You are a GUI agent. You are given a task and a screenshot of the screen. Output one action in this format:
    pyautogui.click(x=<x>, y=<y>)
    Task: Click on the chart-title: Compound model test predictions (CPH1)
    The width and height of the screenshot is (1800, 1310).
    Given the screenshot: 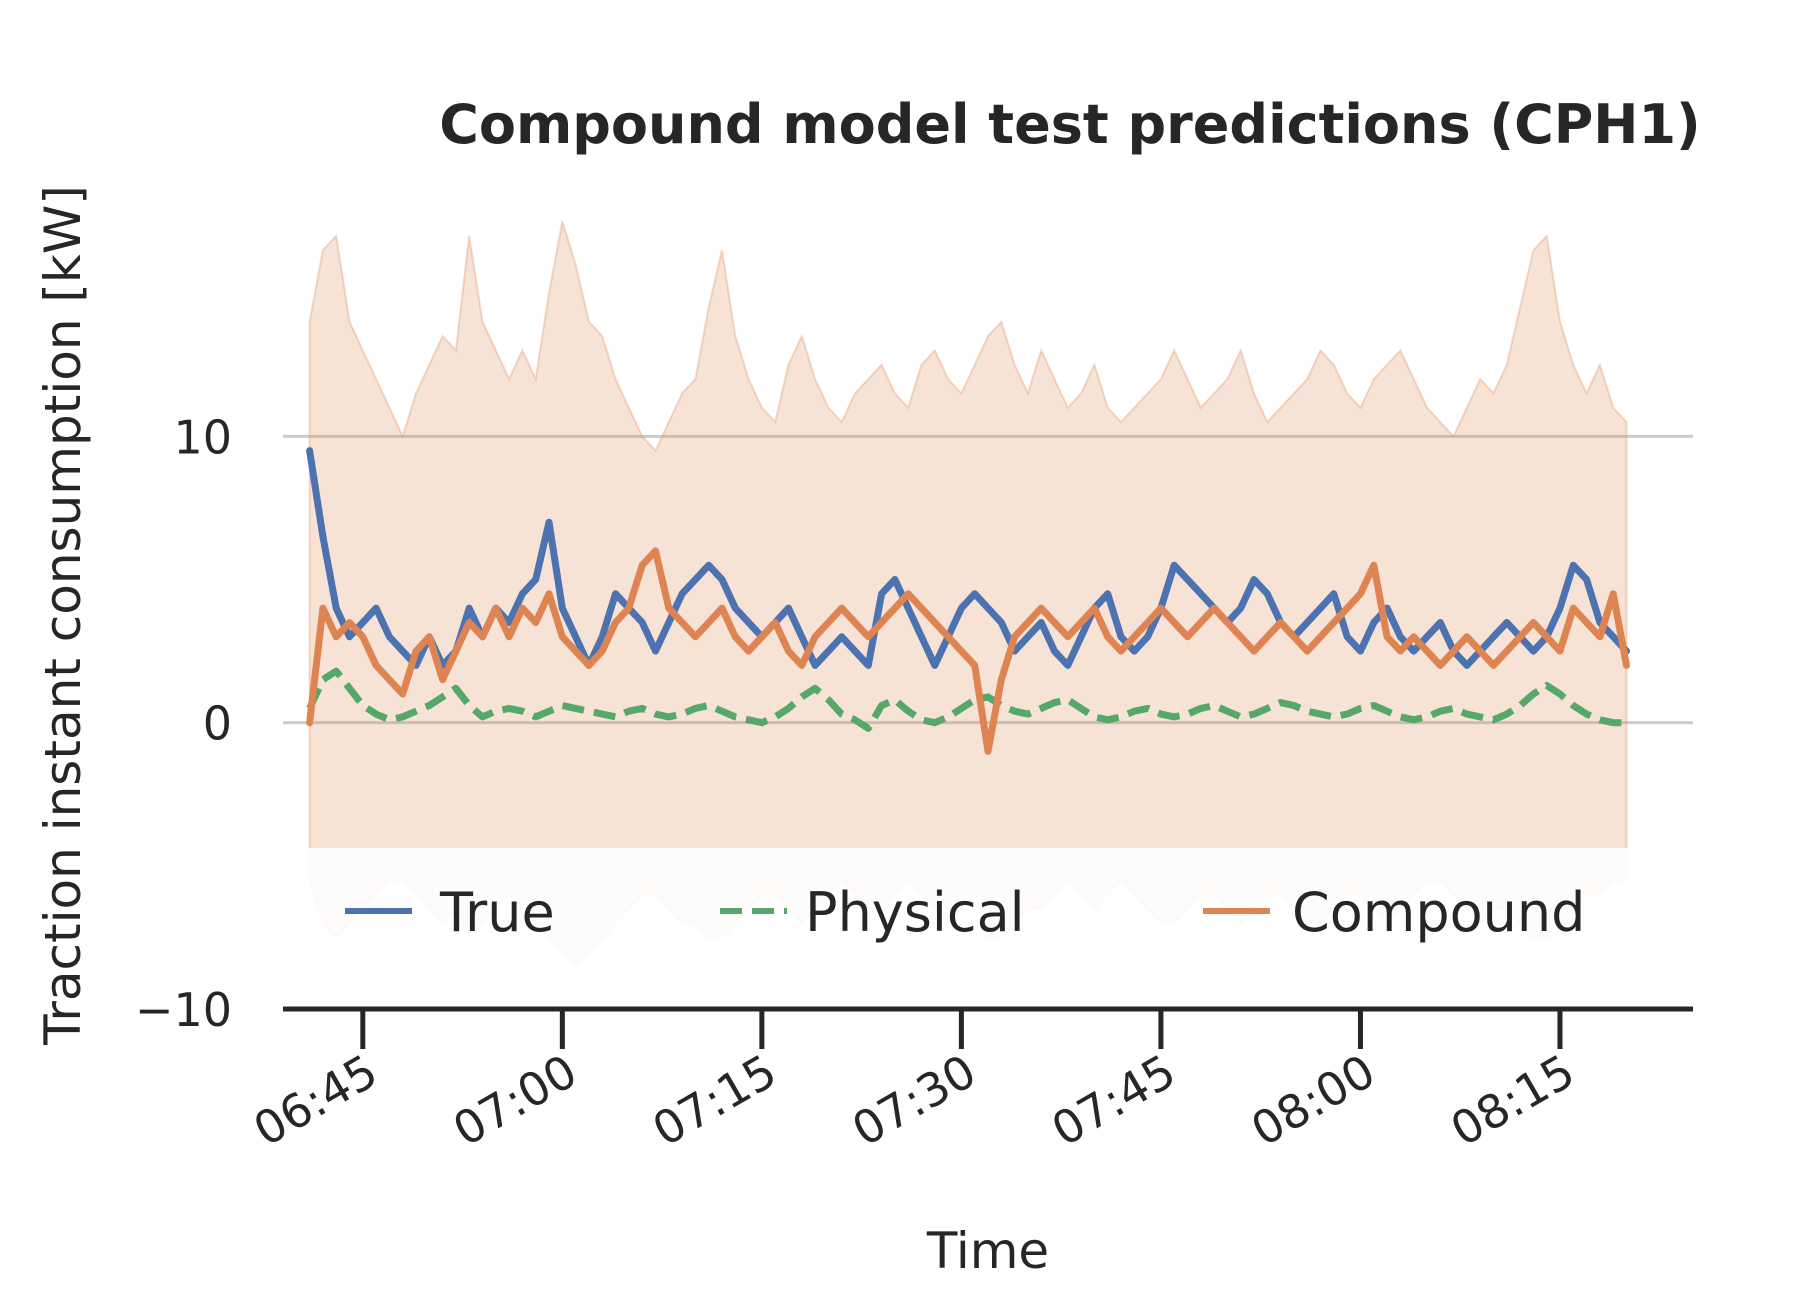 What is the action you would take?
    pyautogui.click(x=1069, y=124)
    